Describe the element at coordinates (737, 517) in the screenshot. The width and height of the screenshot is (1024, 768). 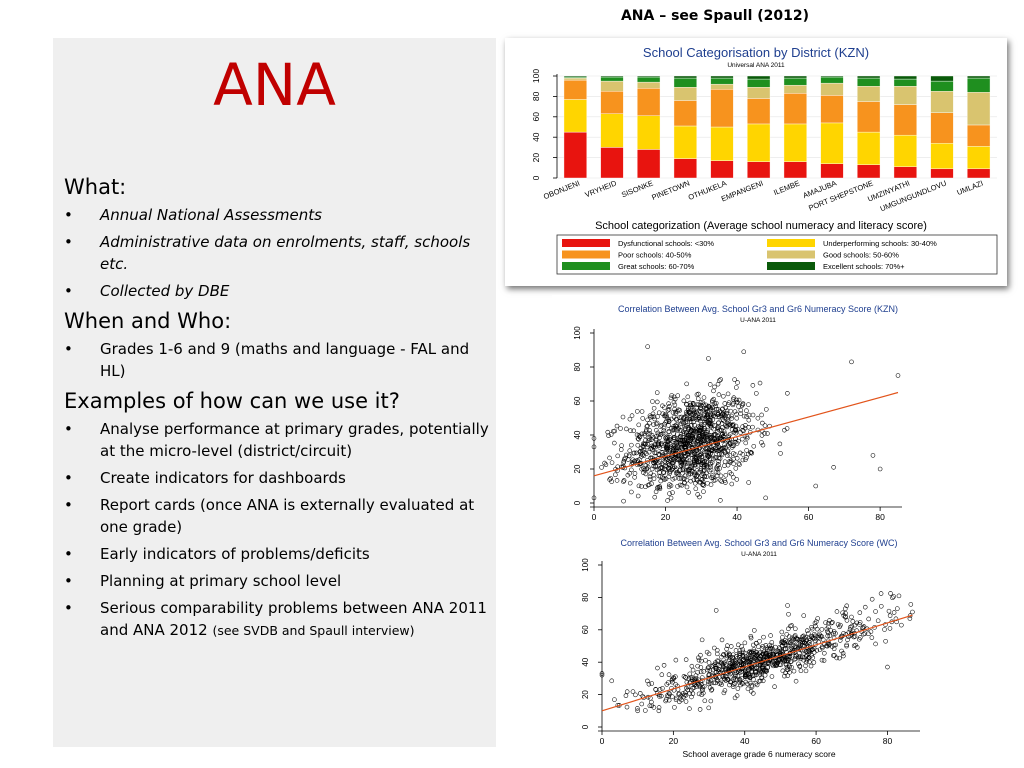
I see `x-tick-label: 40` at that location.